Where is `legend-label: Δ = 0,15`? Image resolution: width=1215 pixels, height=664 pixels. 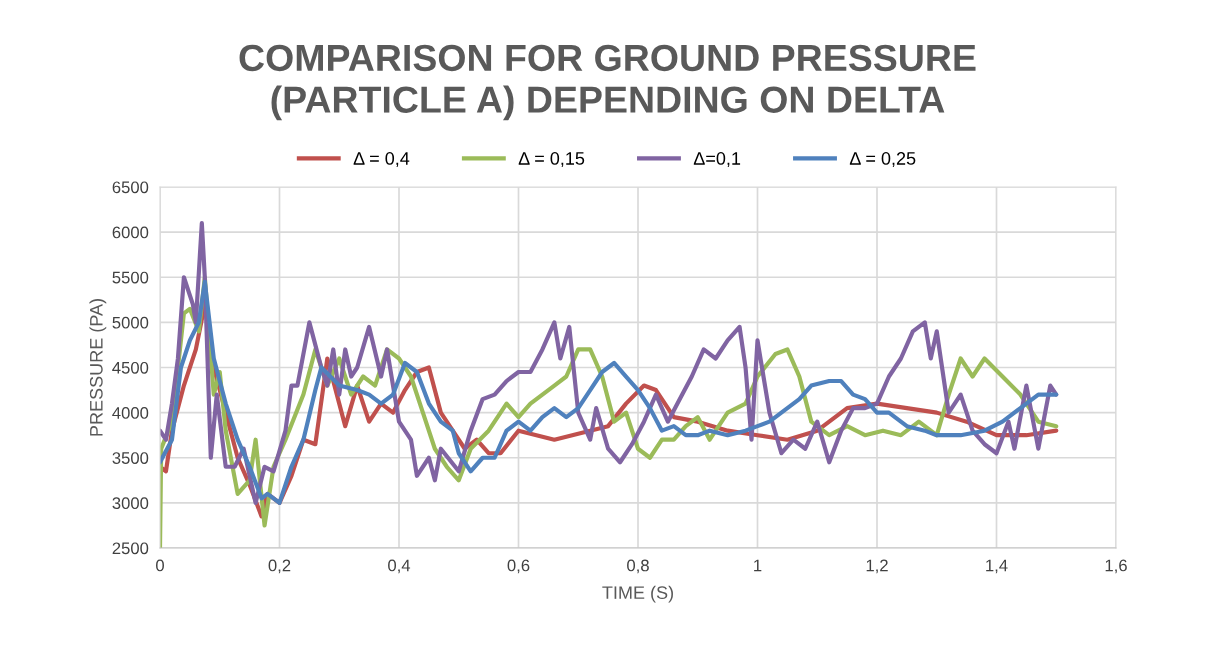
legend-label: Δ = 0,15 is located at coordinates (551, 159).